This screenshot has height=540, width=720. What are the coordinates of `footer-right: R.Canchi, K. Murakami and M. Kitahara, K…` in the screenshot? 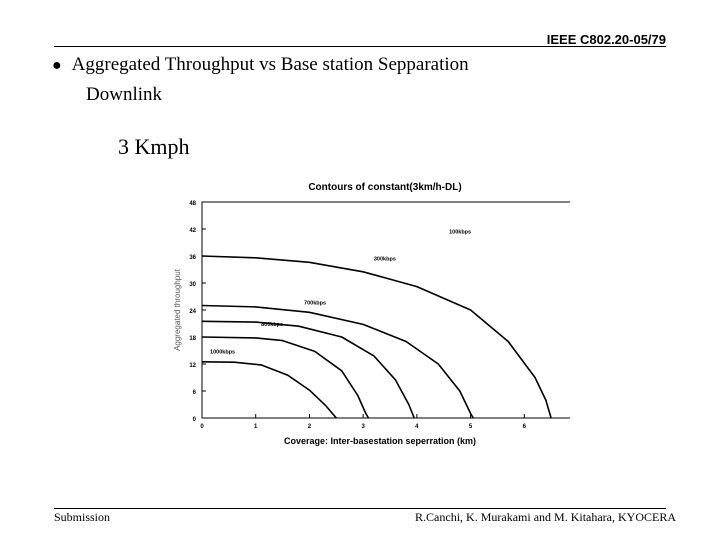 It's located at (545, 517).